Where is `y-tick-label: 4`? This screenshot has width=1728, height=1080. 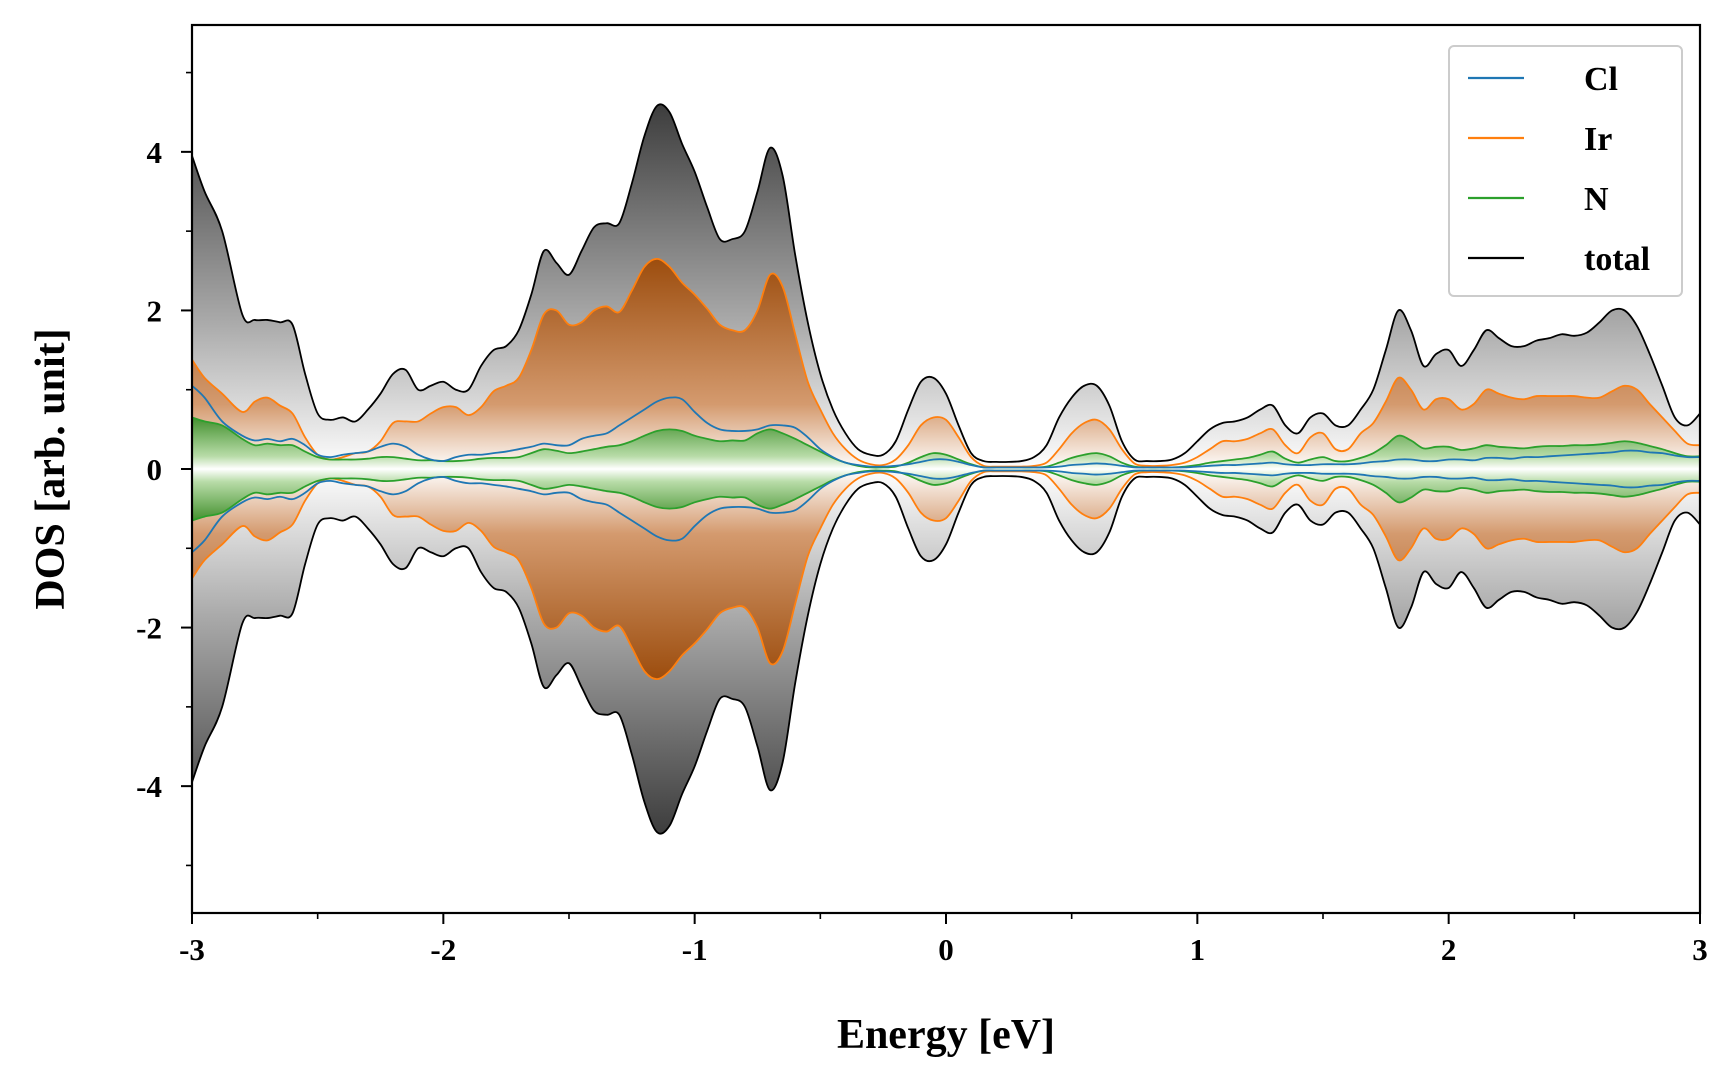 y-tick-label: 4 is located at coordinates (155, 152).